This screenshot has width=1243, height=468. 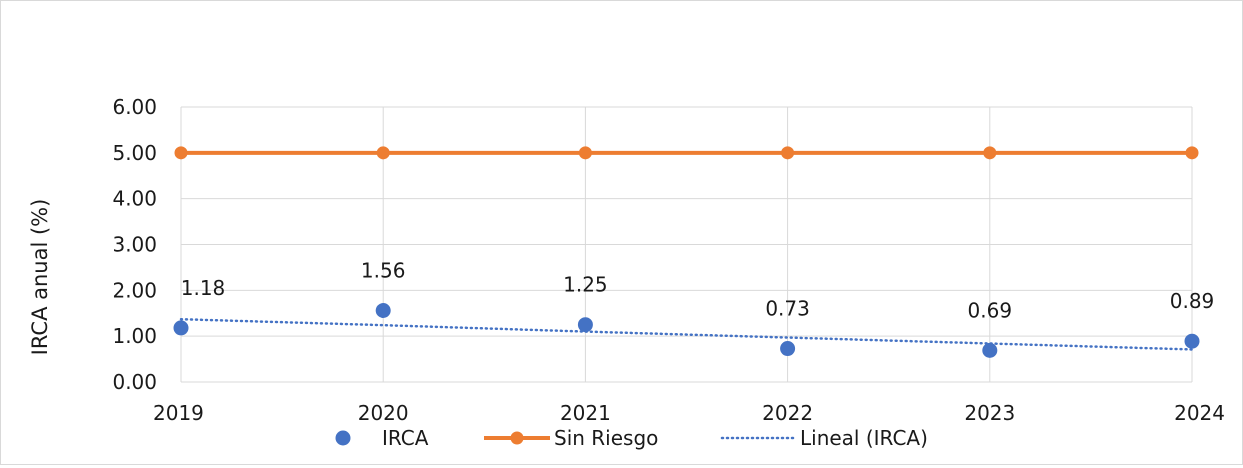 I want to click on x-tick-label: 2020, so click(x=383, y=413).